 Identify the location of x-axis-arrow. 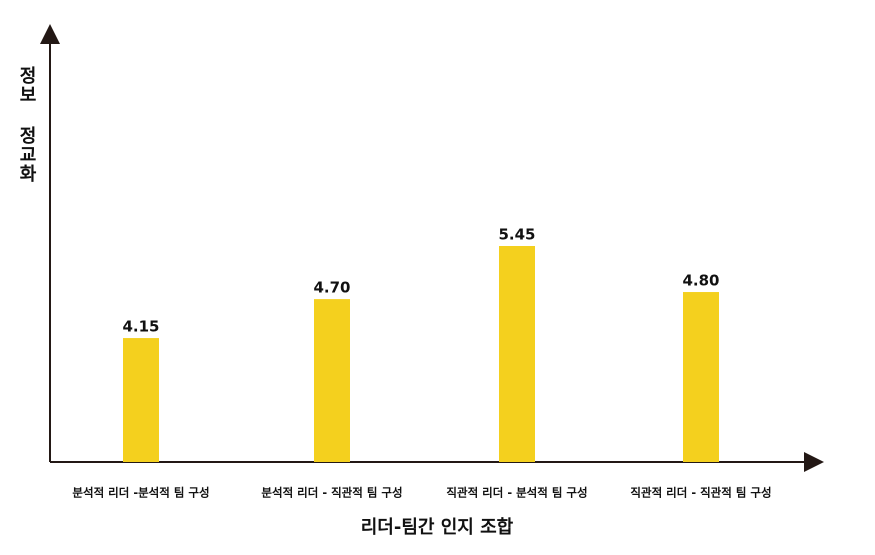
(814, 462).